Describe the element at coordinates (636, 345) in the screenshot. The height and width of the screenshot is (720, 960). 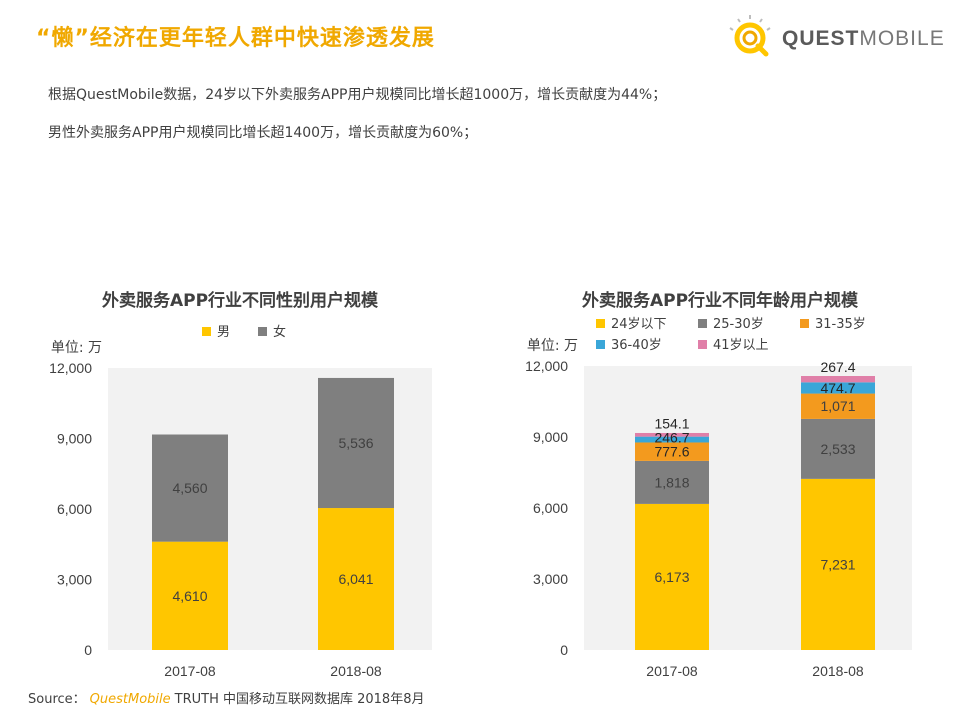
I see `legend-label: 36-40岁` at that location.